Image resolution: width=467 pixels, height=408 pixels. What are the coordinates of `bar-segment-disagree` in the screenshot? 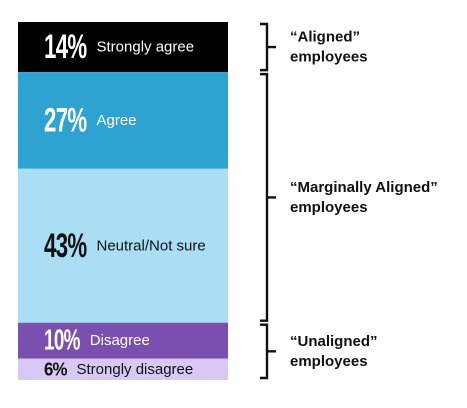 It's located at (123, 340).